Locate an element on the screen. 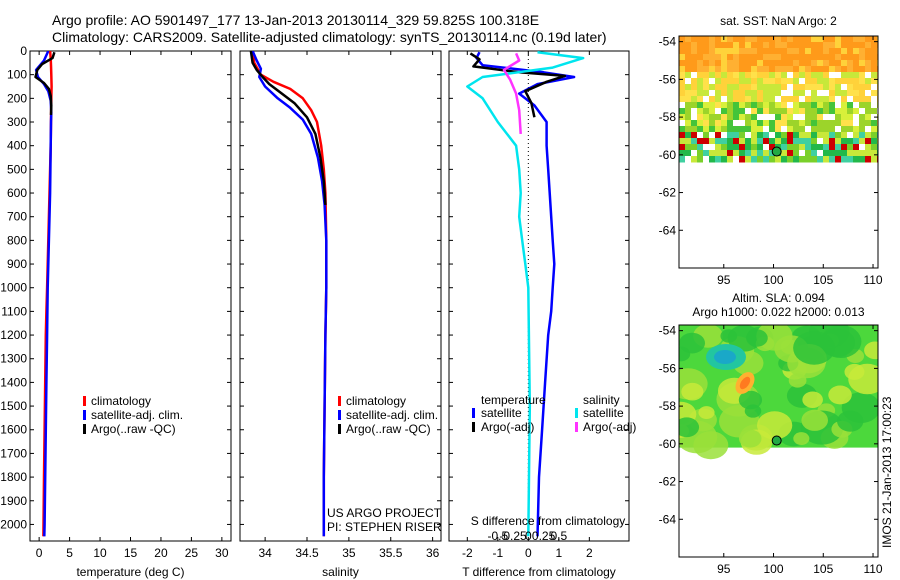 This screenshot has height=580, width=900. sla-map-ytick-label: -54 is located at coordinates (668, 331).